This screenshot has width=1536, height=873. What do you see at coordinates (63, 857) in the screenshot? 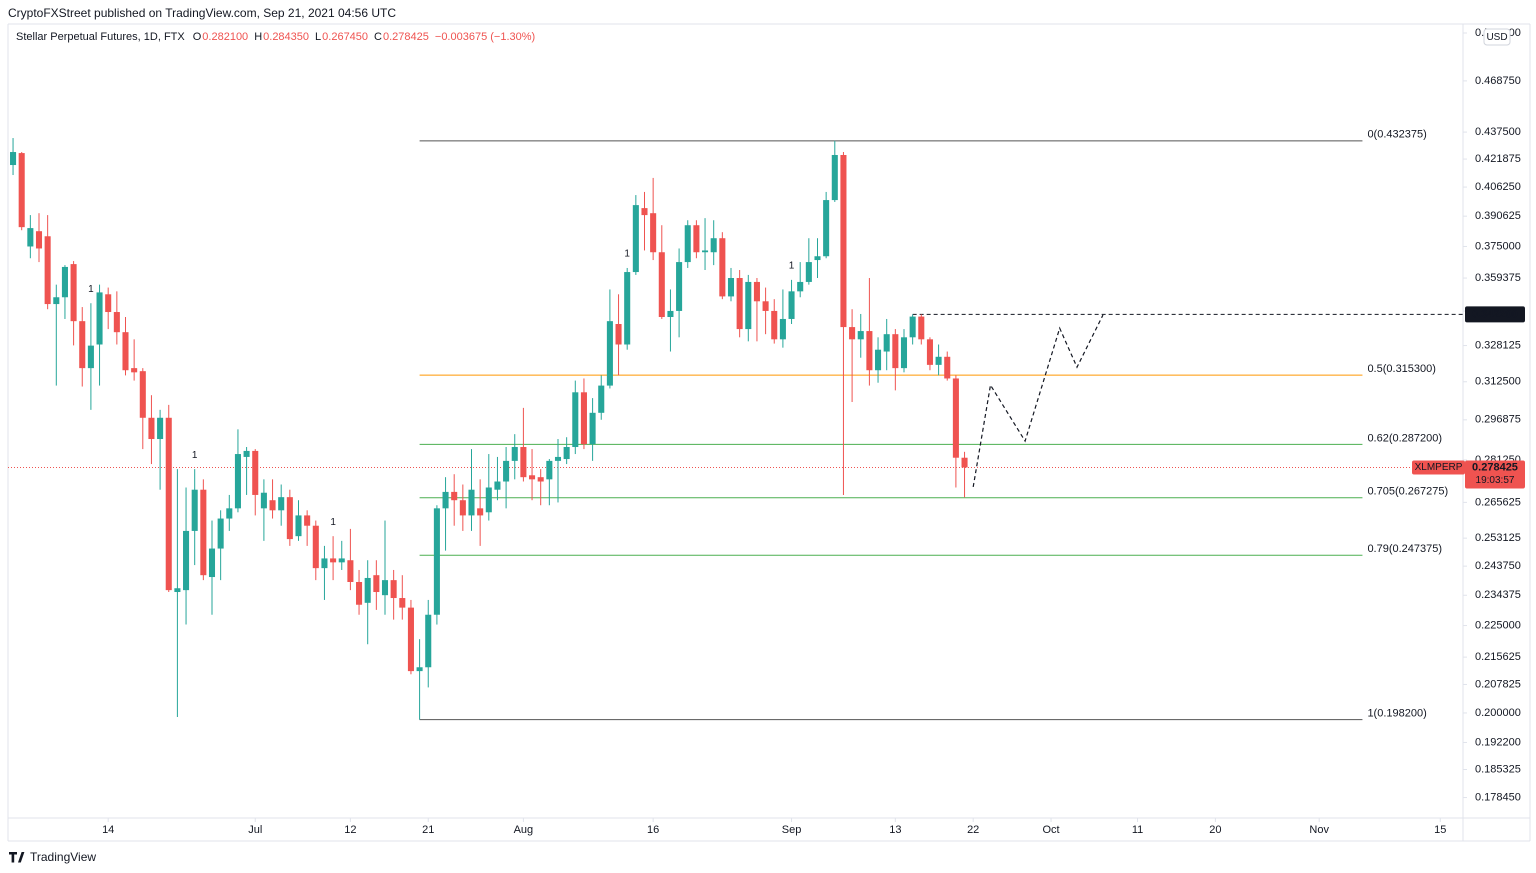
I see `brand-name: TradingView` at bounding box center [63, 857].